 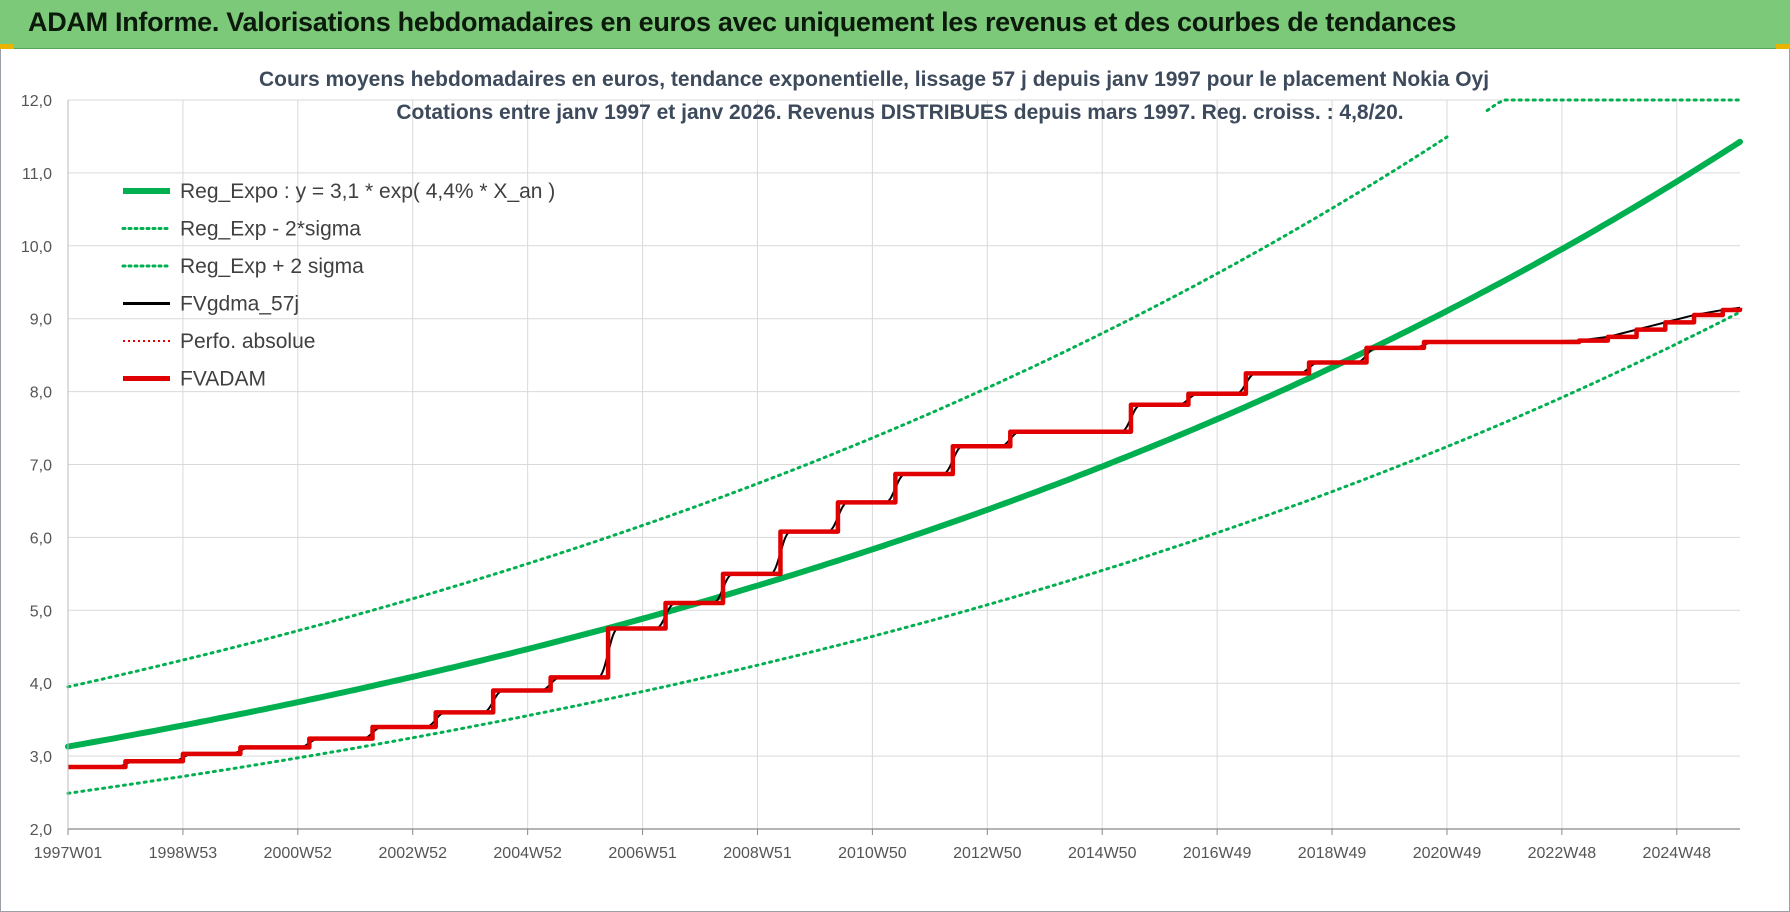 I want to click on y-tick-label: 8,0, so click(x=41, y=393).